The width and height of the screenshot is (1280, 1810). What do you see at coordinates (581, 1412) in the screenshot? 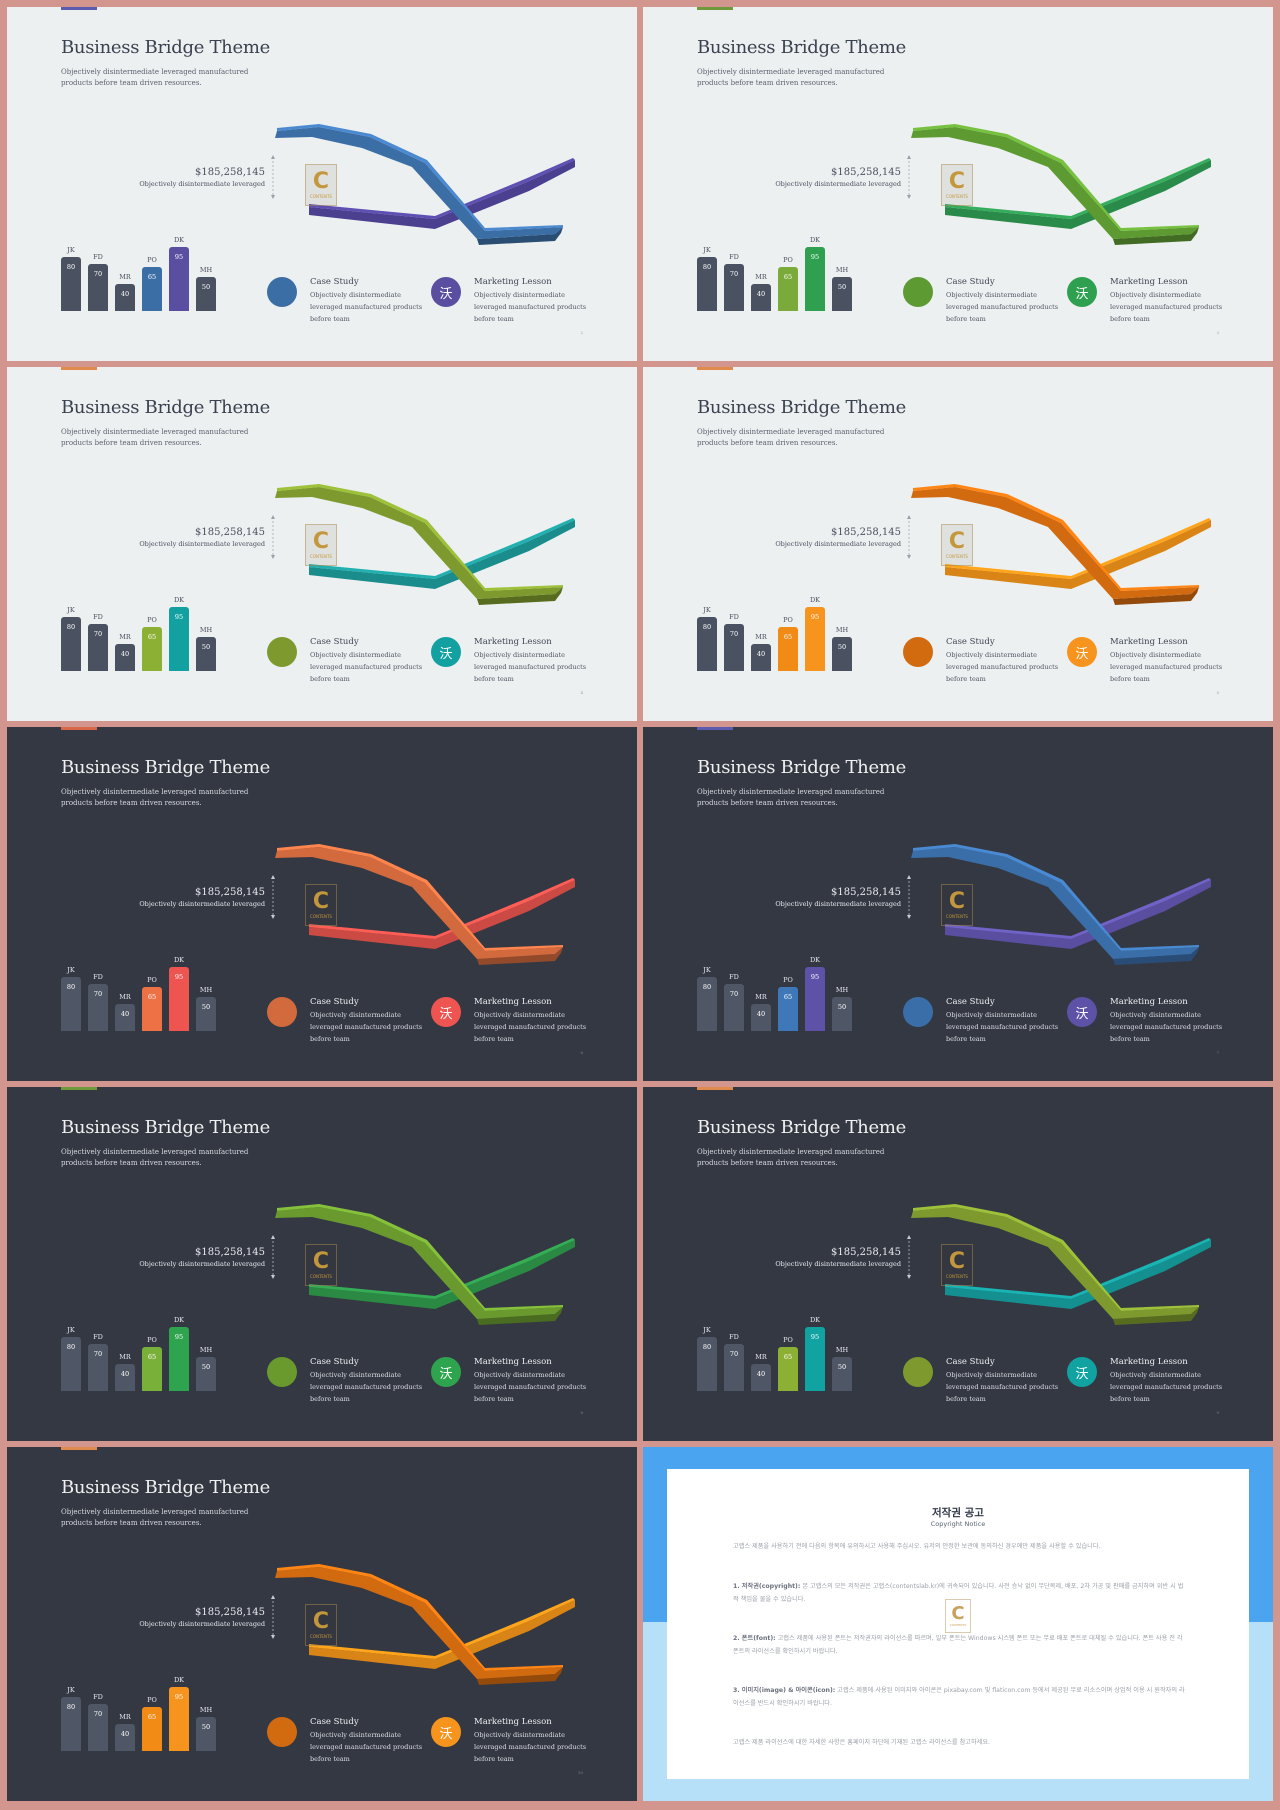
I see `page-number: 8` at bounding box center [581, 1412].